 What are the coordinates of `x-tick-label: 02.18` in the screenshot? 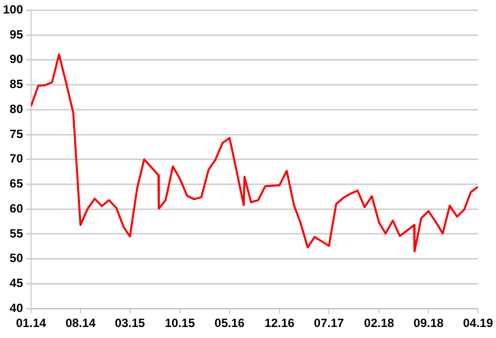 It's located at (379, 323).